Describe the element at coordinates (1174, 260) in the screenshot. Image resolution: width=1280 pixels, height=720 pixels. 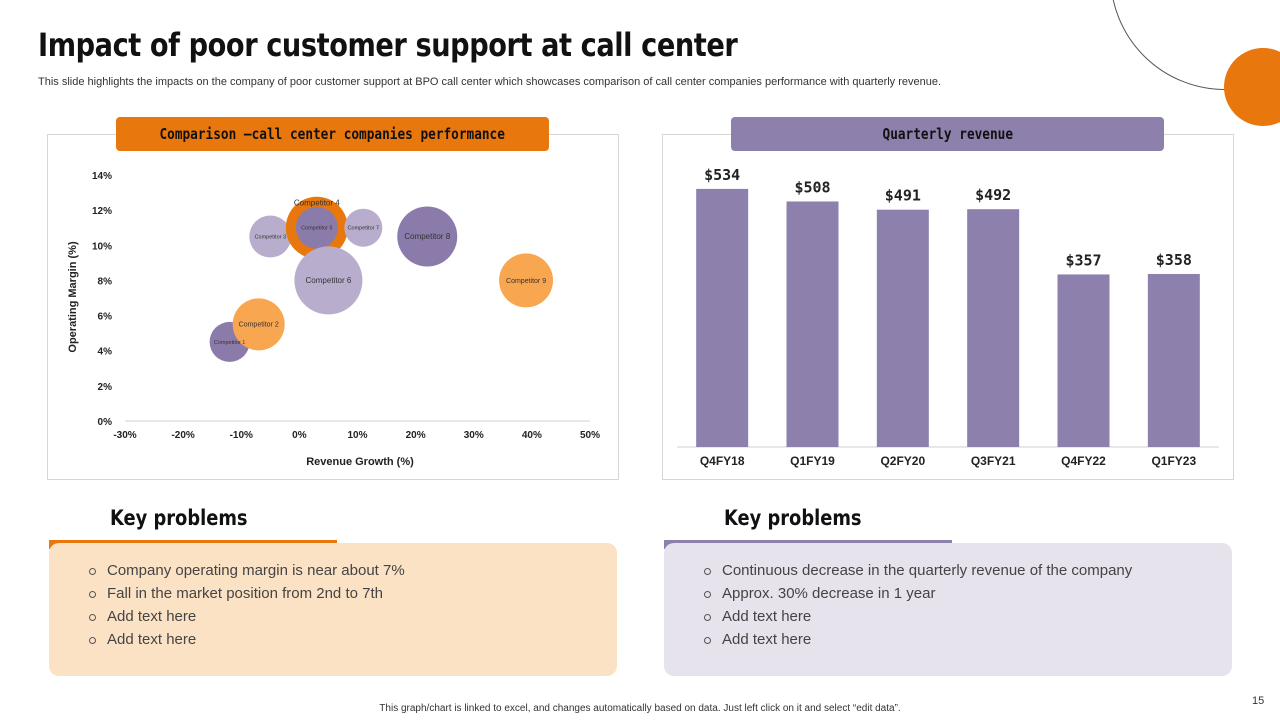
I see `bar-data-label: $358` at that location.